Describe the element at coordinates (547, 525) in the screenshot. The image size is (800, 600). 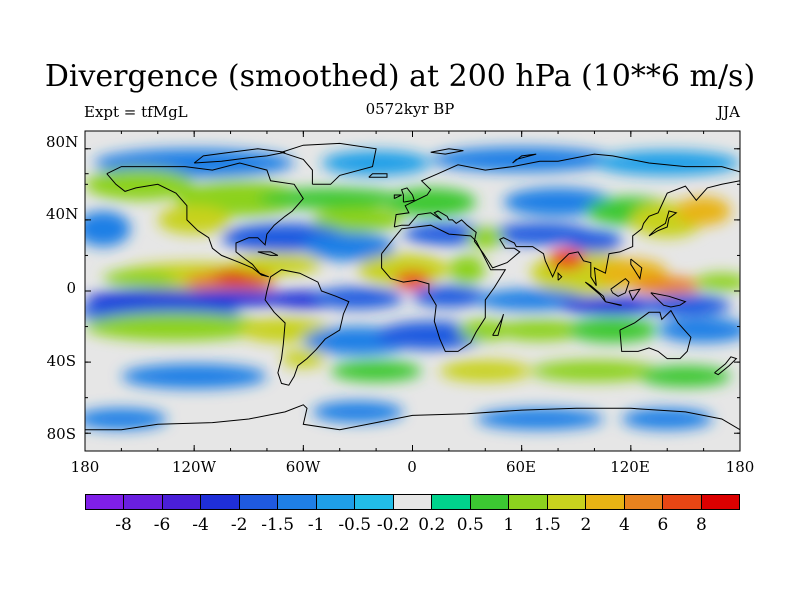
I see `colorbar-level-label: 1.5` at that location.